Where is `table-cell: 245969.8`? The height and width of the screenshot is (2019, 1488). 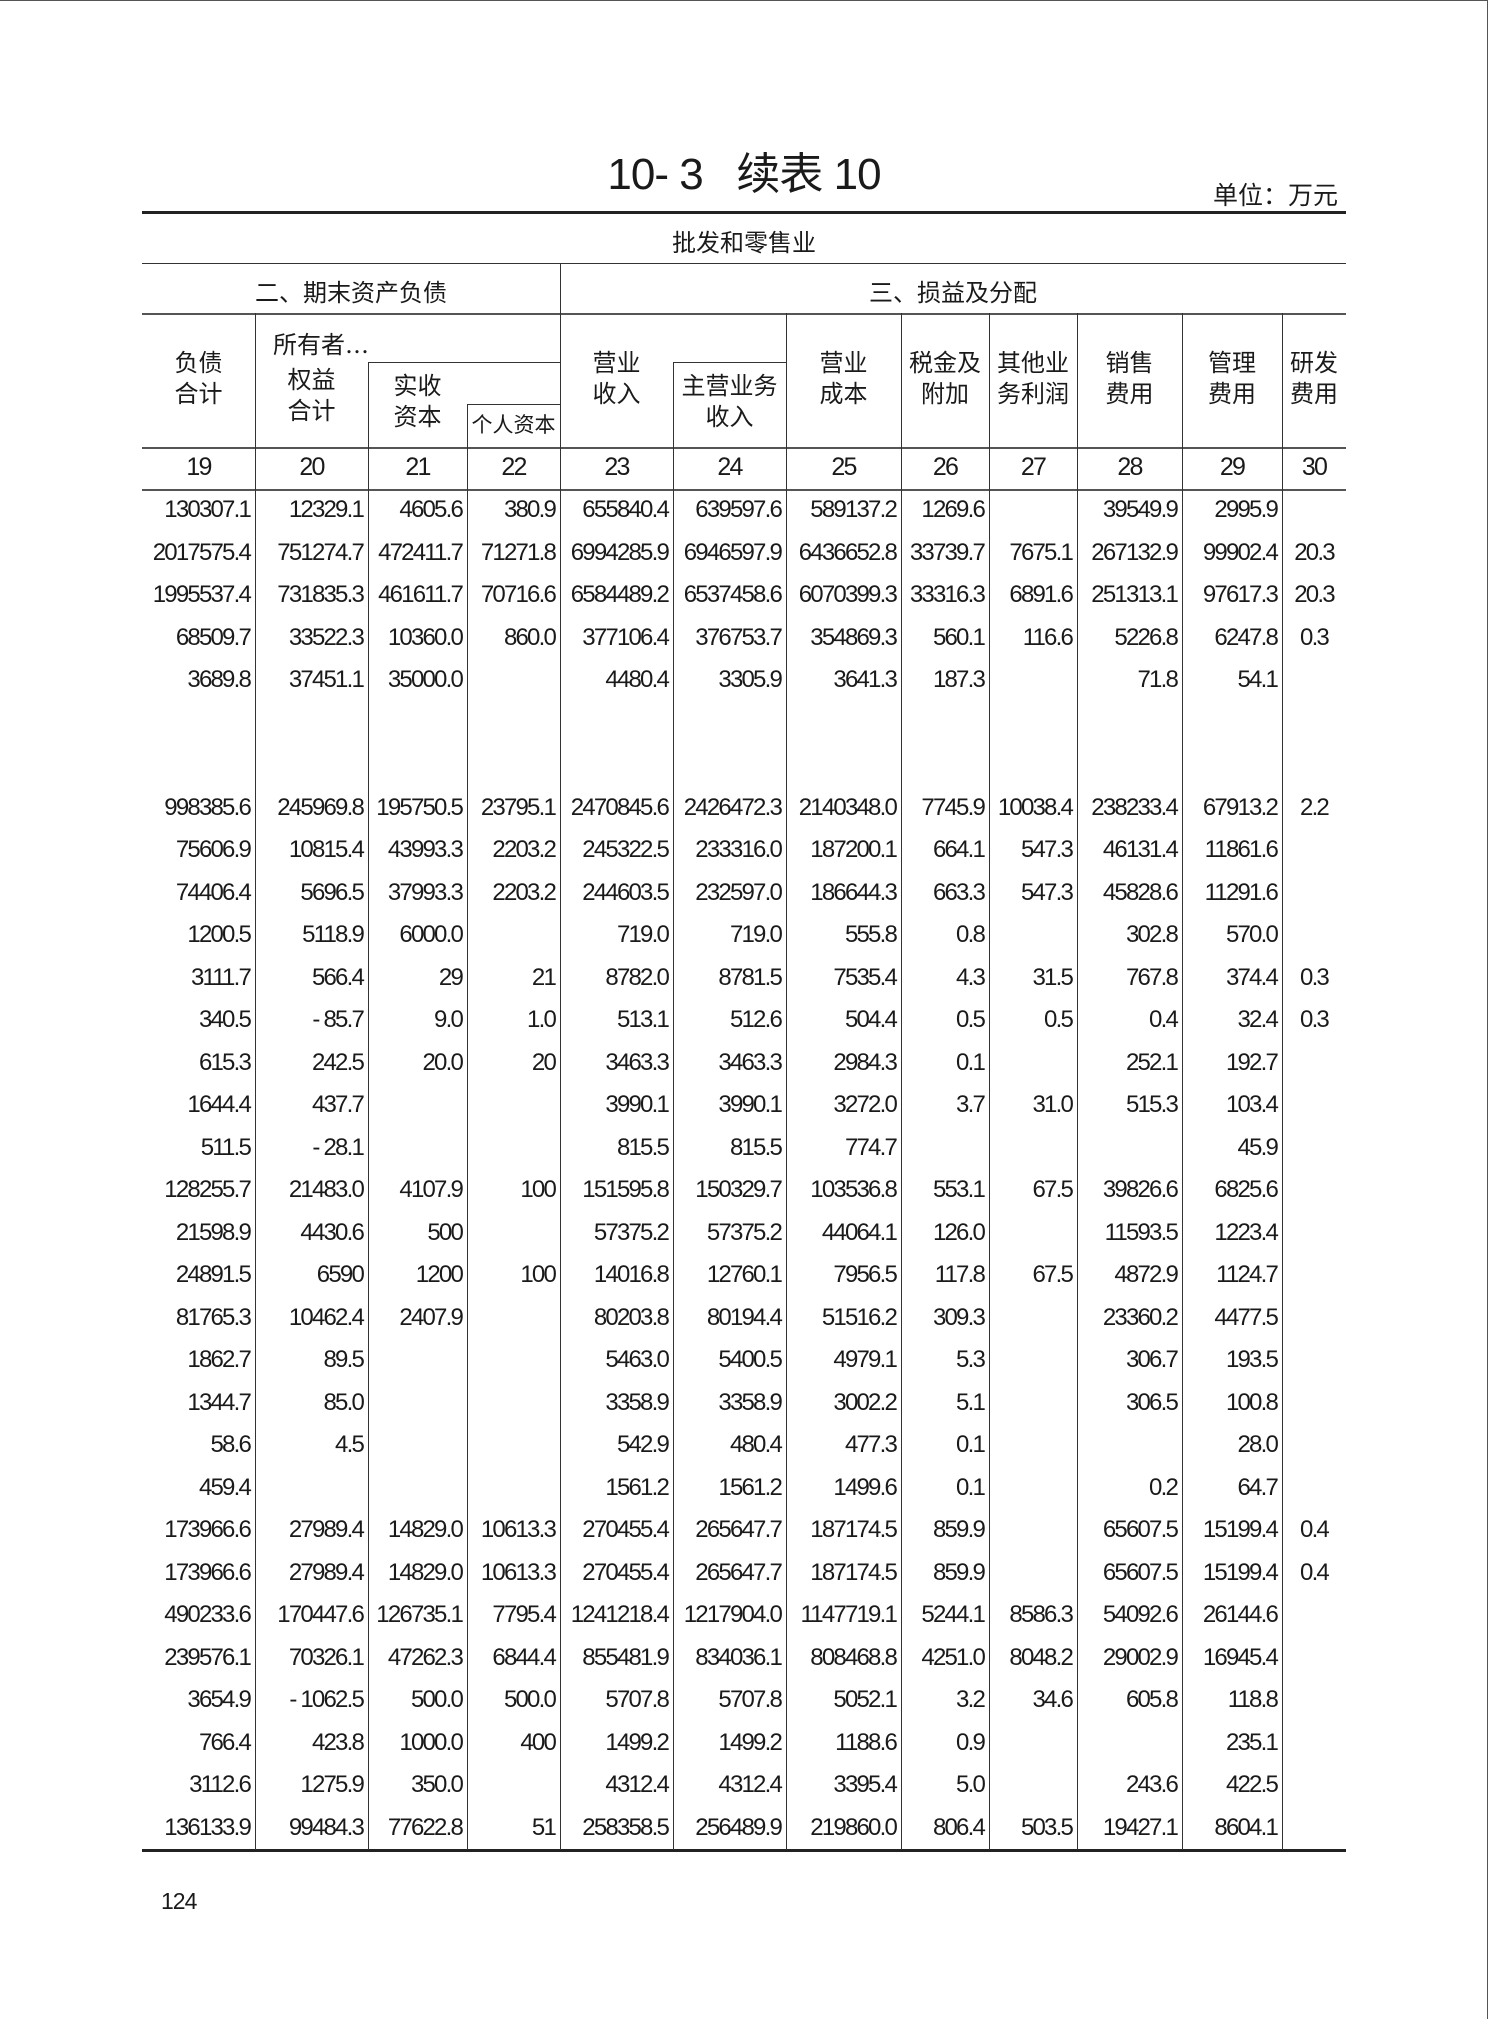 table-cell: 245969.8 is located at coordinates (321, 807).